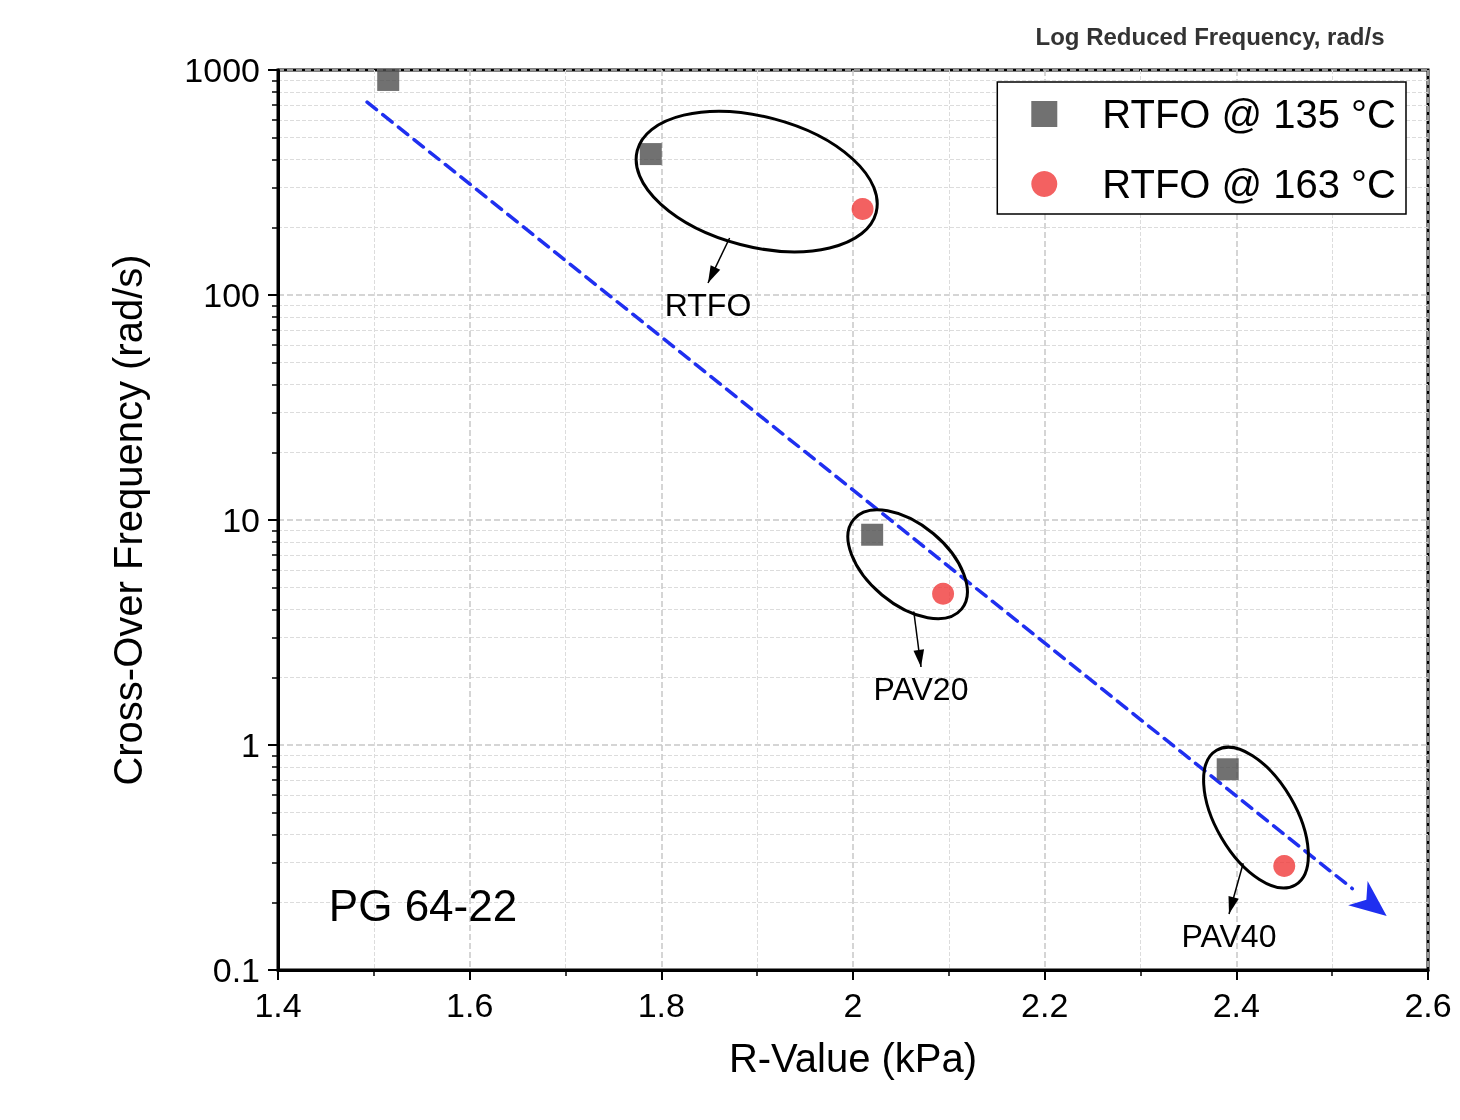 This screenshot has width=1460, height=1120. What do you see at coordinates (1229, 936) in the screenshot?
I see `annotation: PAV40` at bounding box center [1229, 936].